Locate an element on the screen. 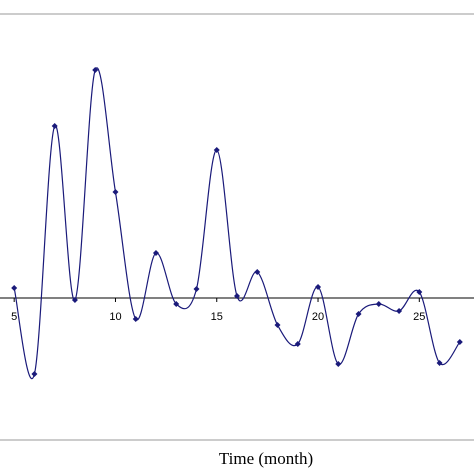 Image resolution: width=474 pixels, height=474 pixels. x-axis-label: Time (month) is located at coordinates (266, 458).